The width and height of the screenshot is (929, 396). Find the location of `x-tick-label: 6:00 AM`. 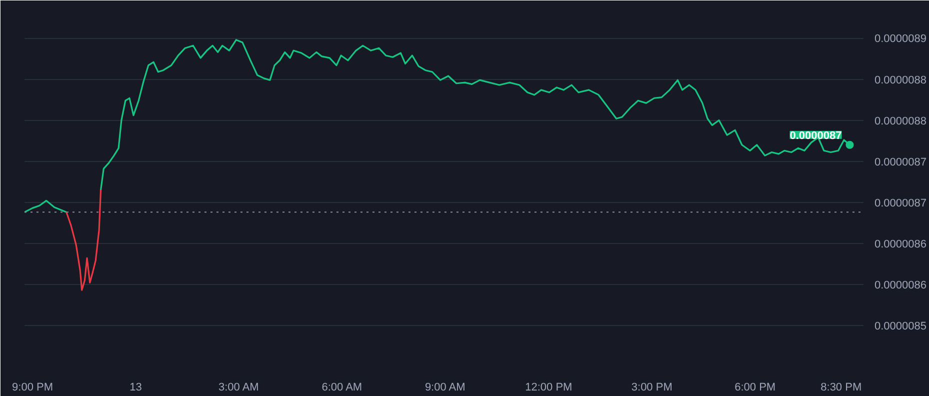

x-tick-label: 6:00 AM is located at coordinates (342, 388).